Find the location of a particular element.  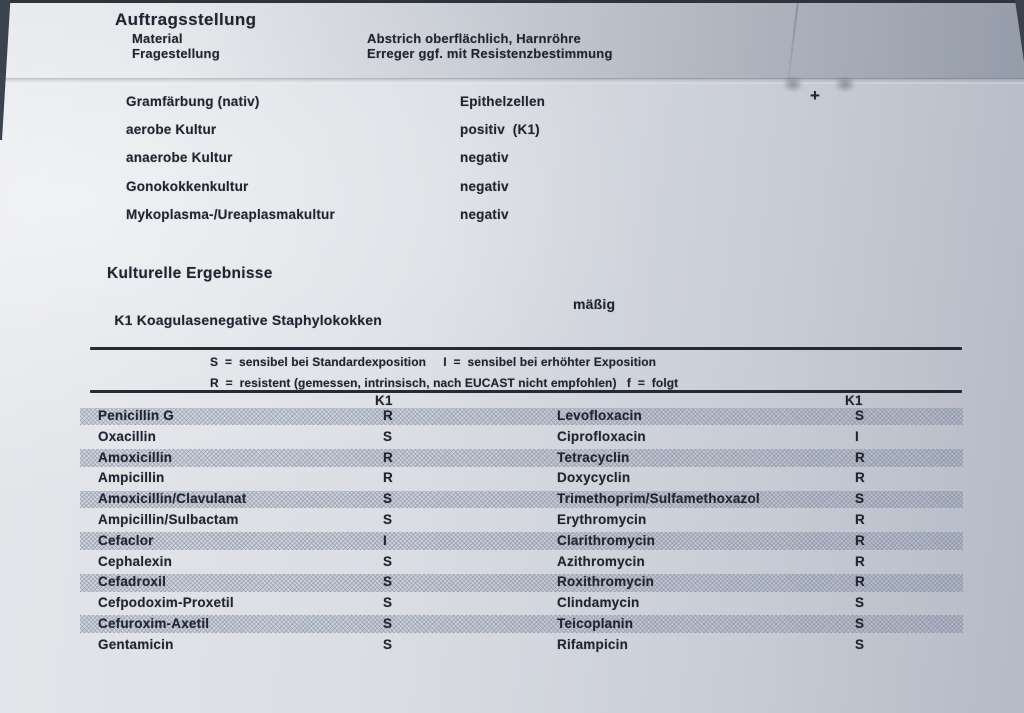

antibiotic-name-right: Trimethoprim/Sulfamethoxazol is located at coordinates (658, 499).